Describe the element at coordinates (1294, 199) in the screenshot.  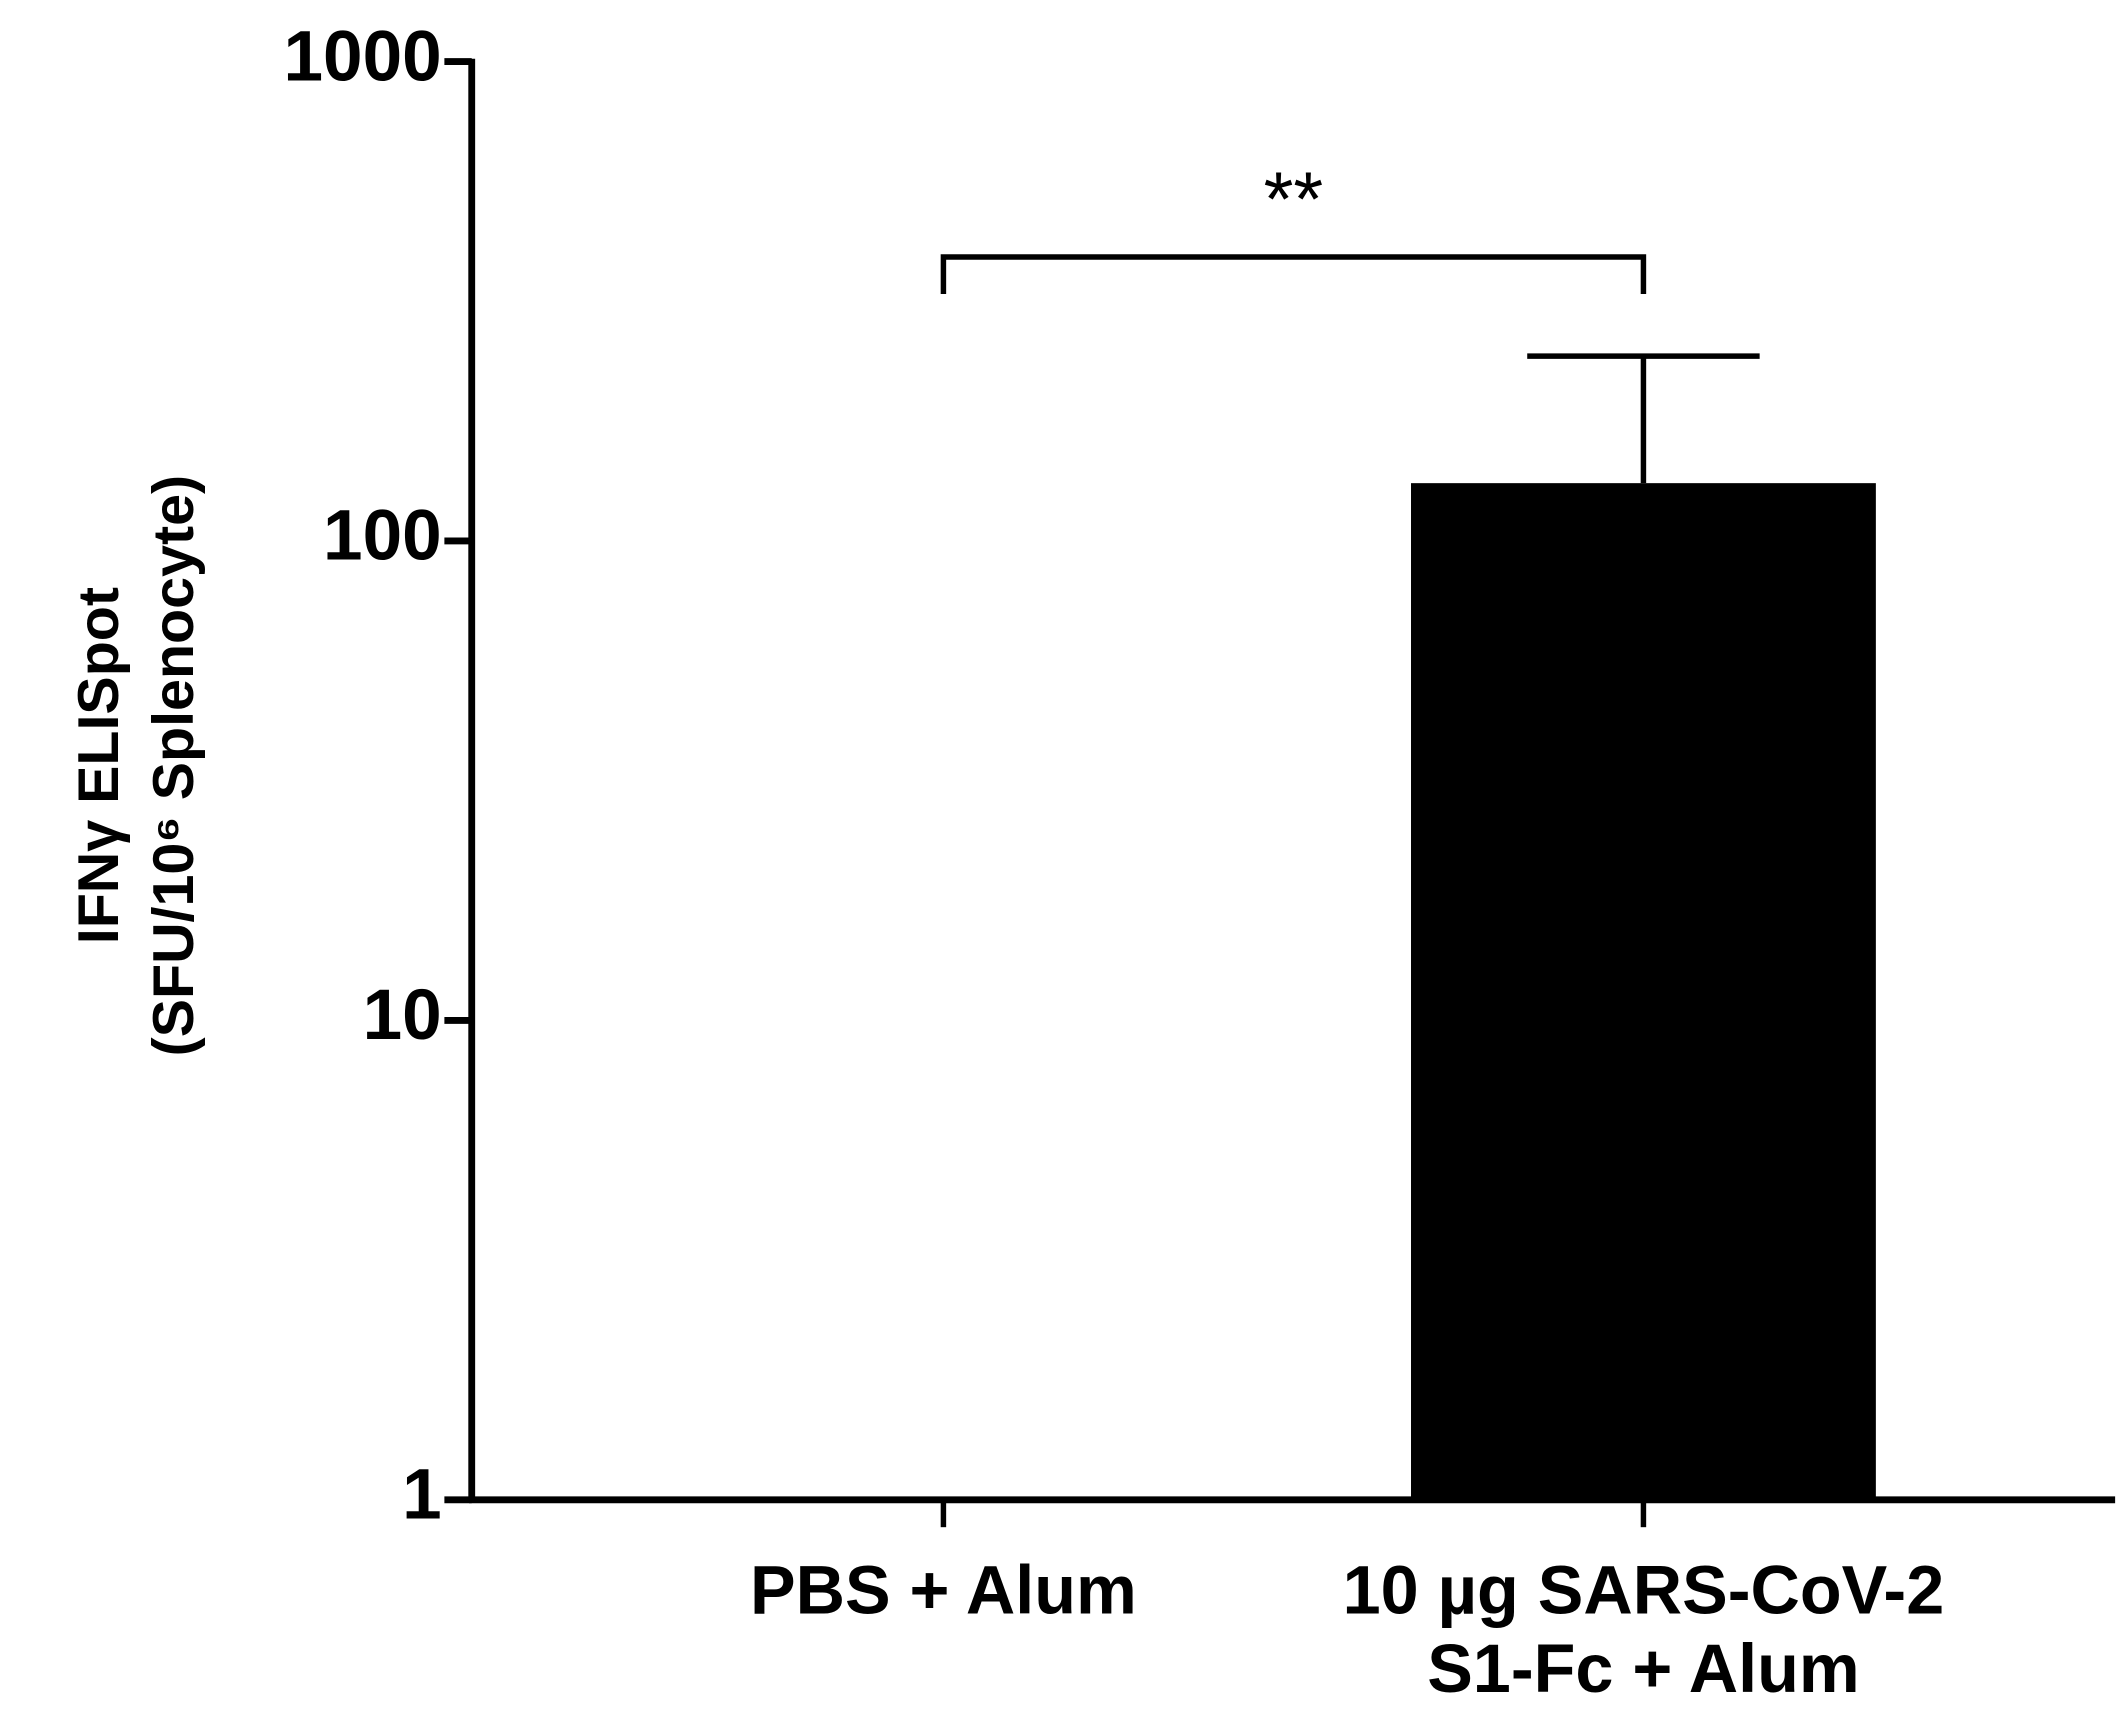
I see `significance-label: **` at that location.